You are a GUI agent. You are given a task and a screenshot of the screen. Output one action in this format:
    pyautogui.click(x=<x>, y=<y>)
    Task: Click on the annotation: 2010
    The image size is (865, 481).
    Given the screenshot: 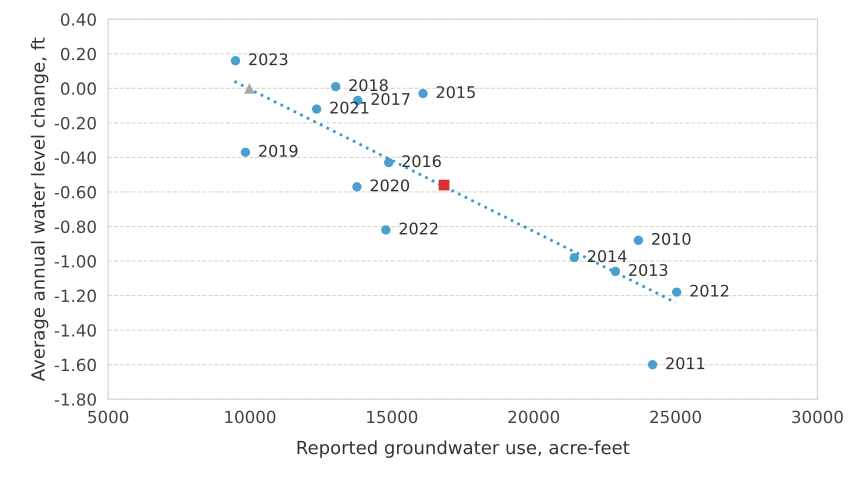 What is the action you would take?
    pyautogui.click(x=671, y=238)
    